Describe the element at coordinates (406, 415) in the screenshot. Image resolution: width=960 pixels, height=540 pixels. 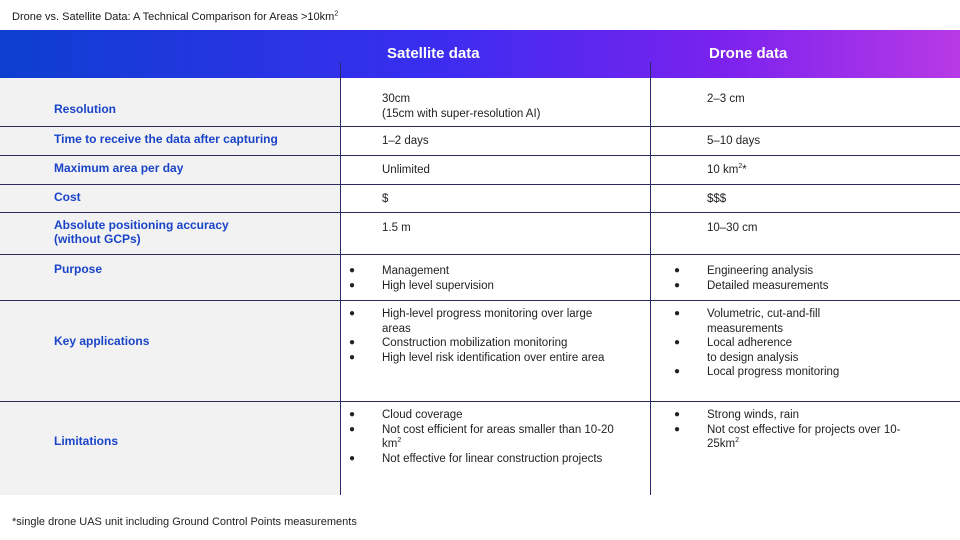
I see `list-item: ● Cloud coverage` at that location.